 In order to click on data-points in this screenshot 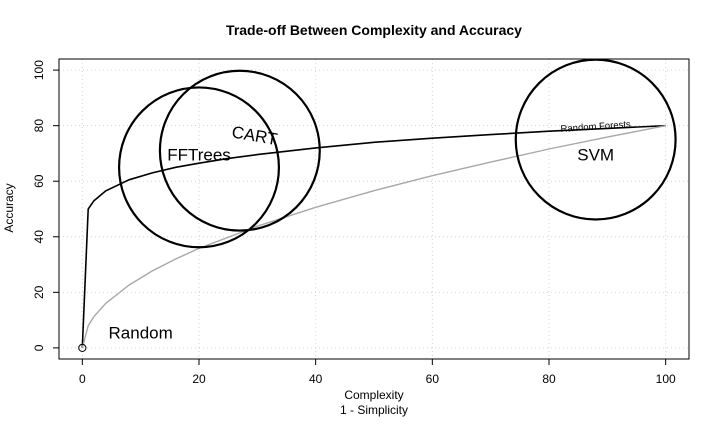, I will do `click(82, 347)`.